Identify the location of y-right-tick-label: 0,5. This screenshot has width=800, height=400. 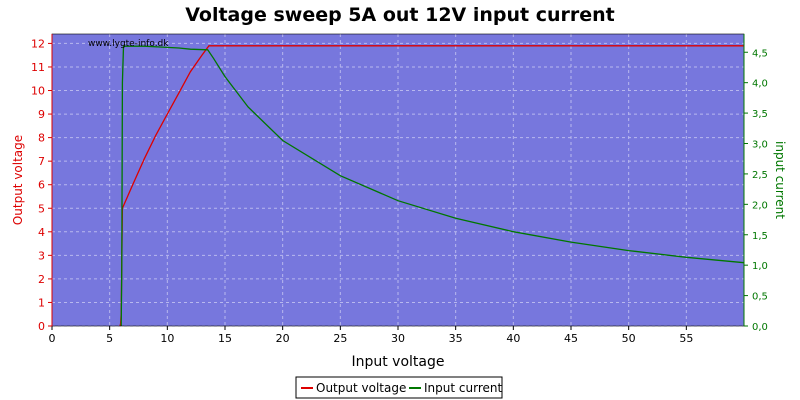
(760, 297).